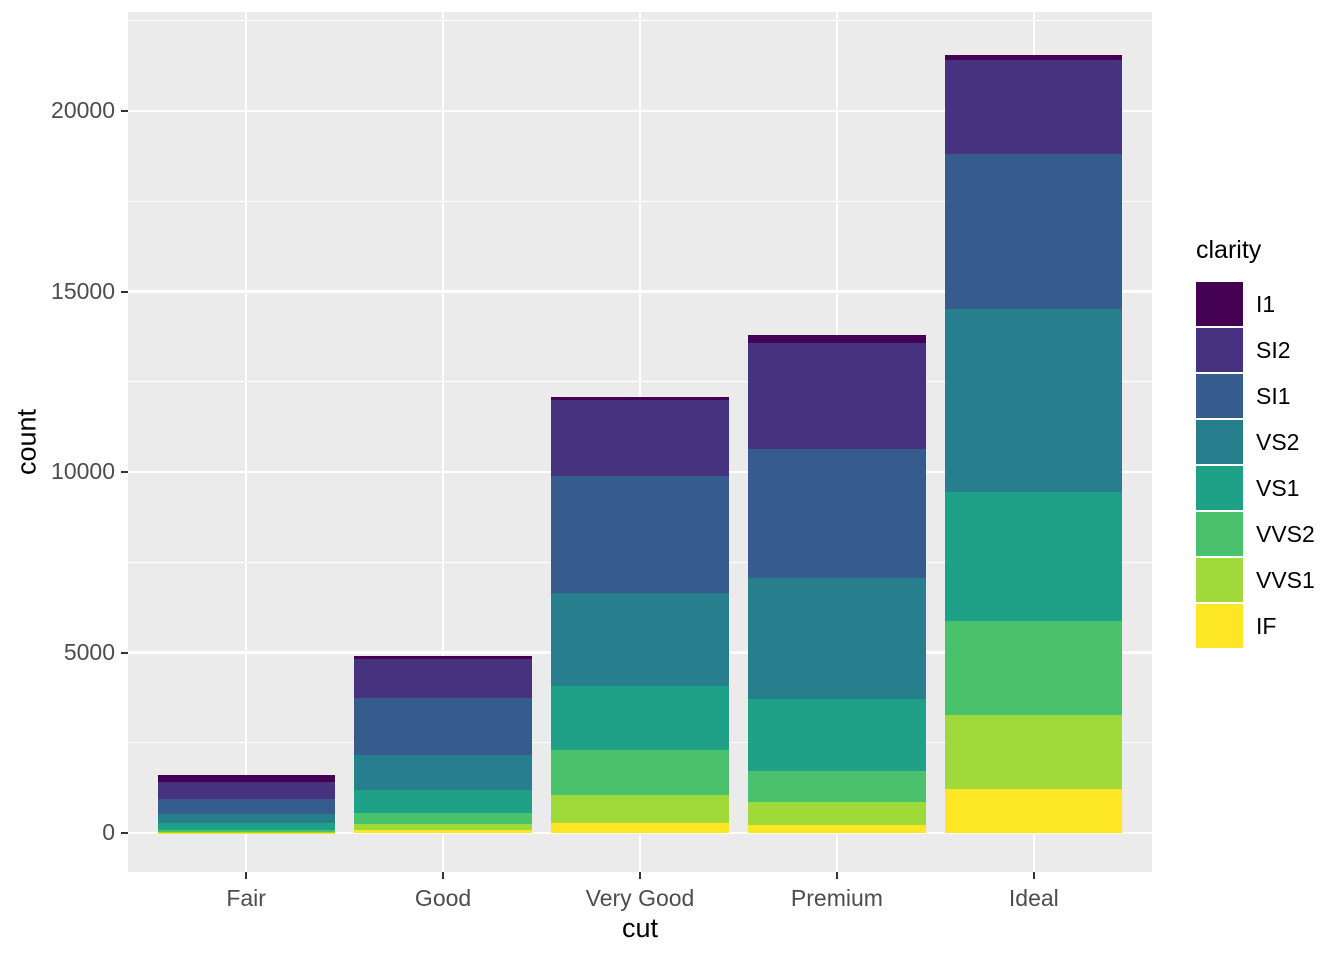 Image resolution: width=1344 pixels, height=960 pixels. Describe the element at coordinates (837, 828) in the screenshot. I see `bar-segment-premium-if` at that location.